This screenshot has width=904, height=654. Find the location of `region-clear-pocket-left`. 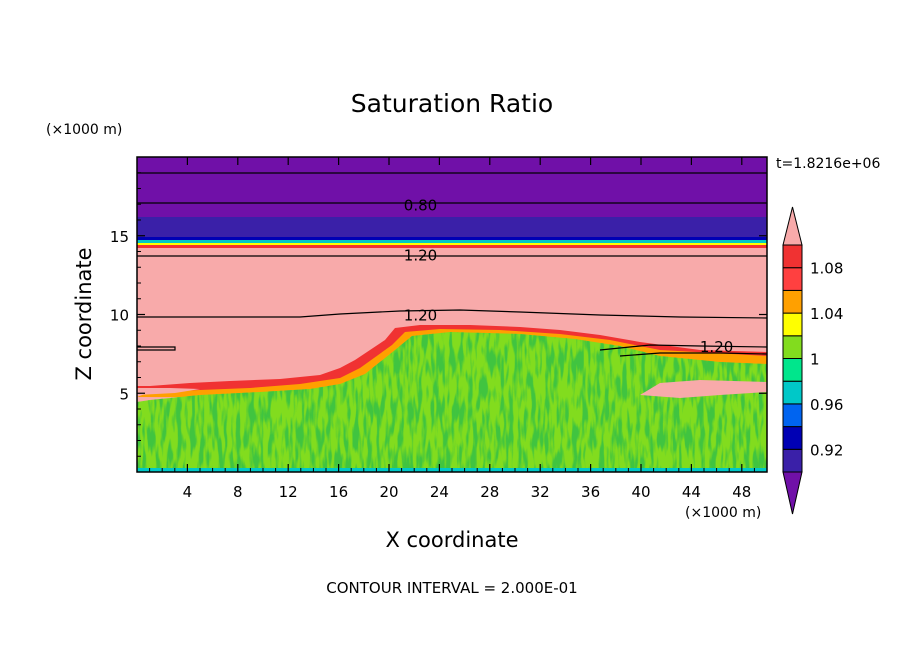

region-clear-pocket-left is located at coordinates (168, 391).